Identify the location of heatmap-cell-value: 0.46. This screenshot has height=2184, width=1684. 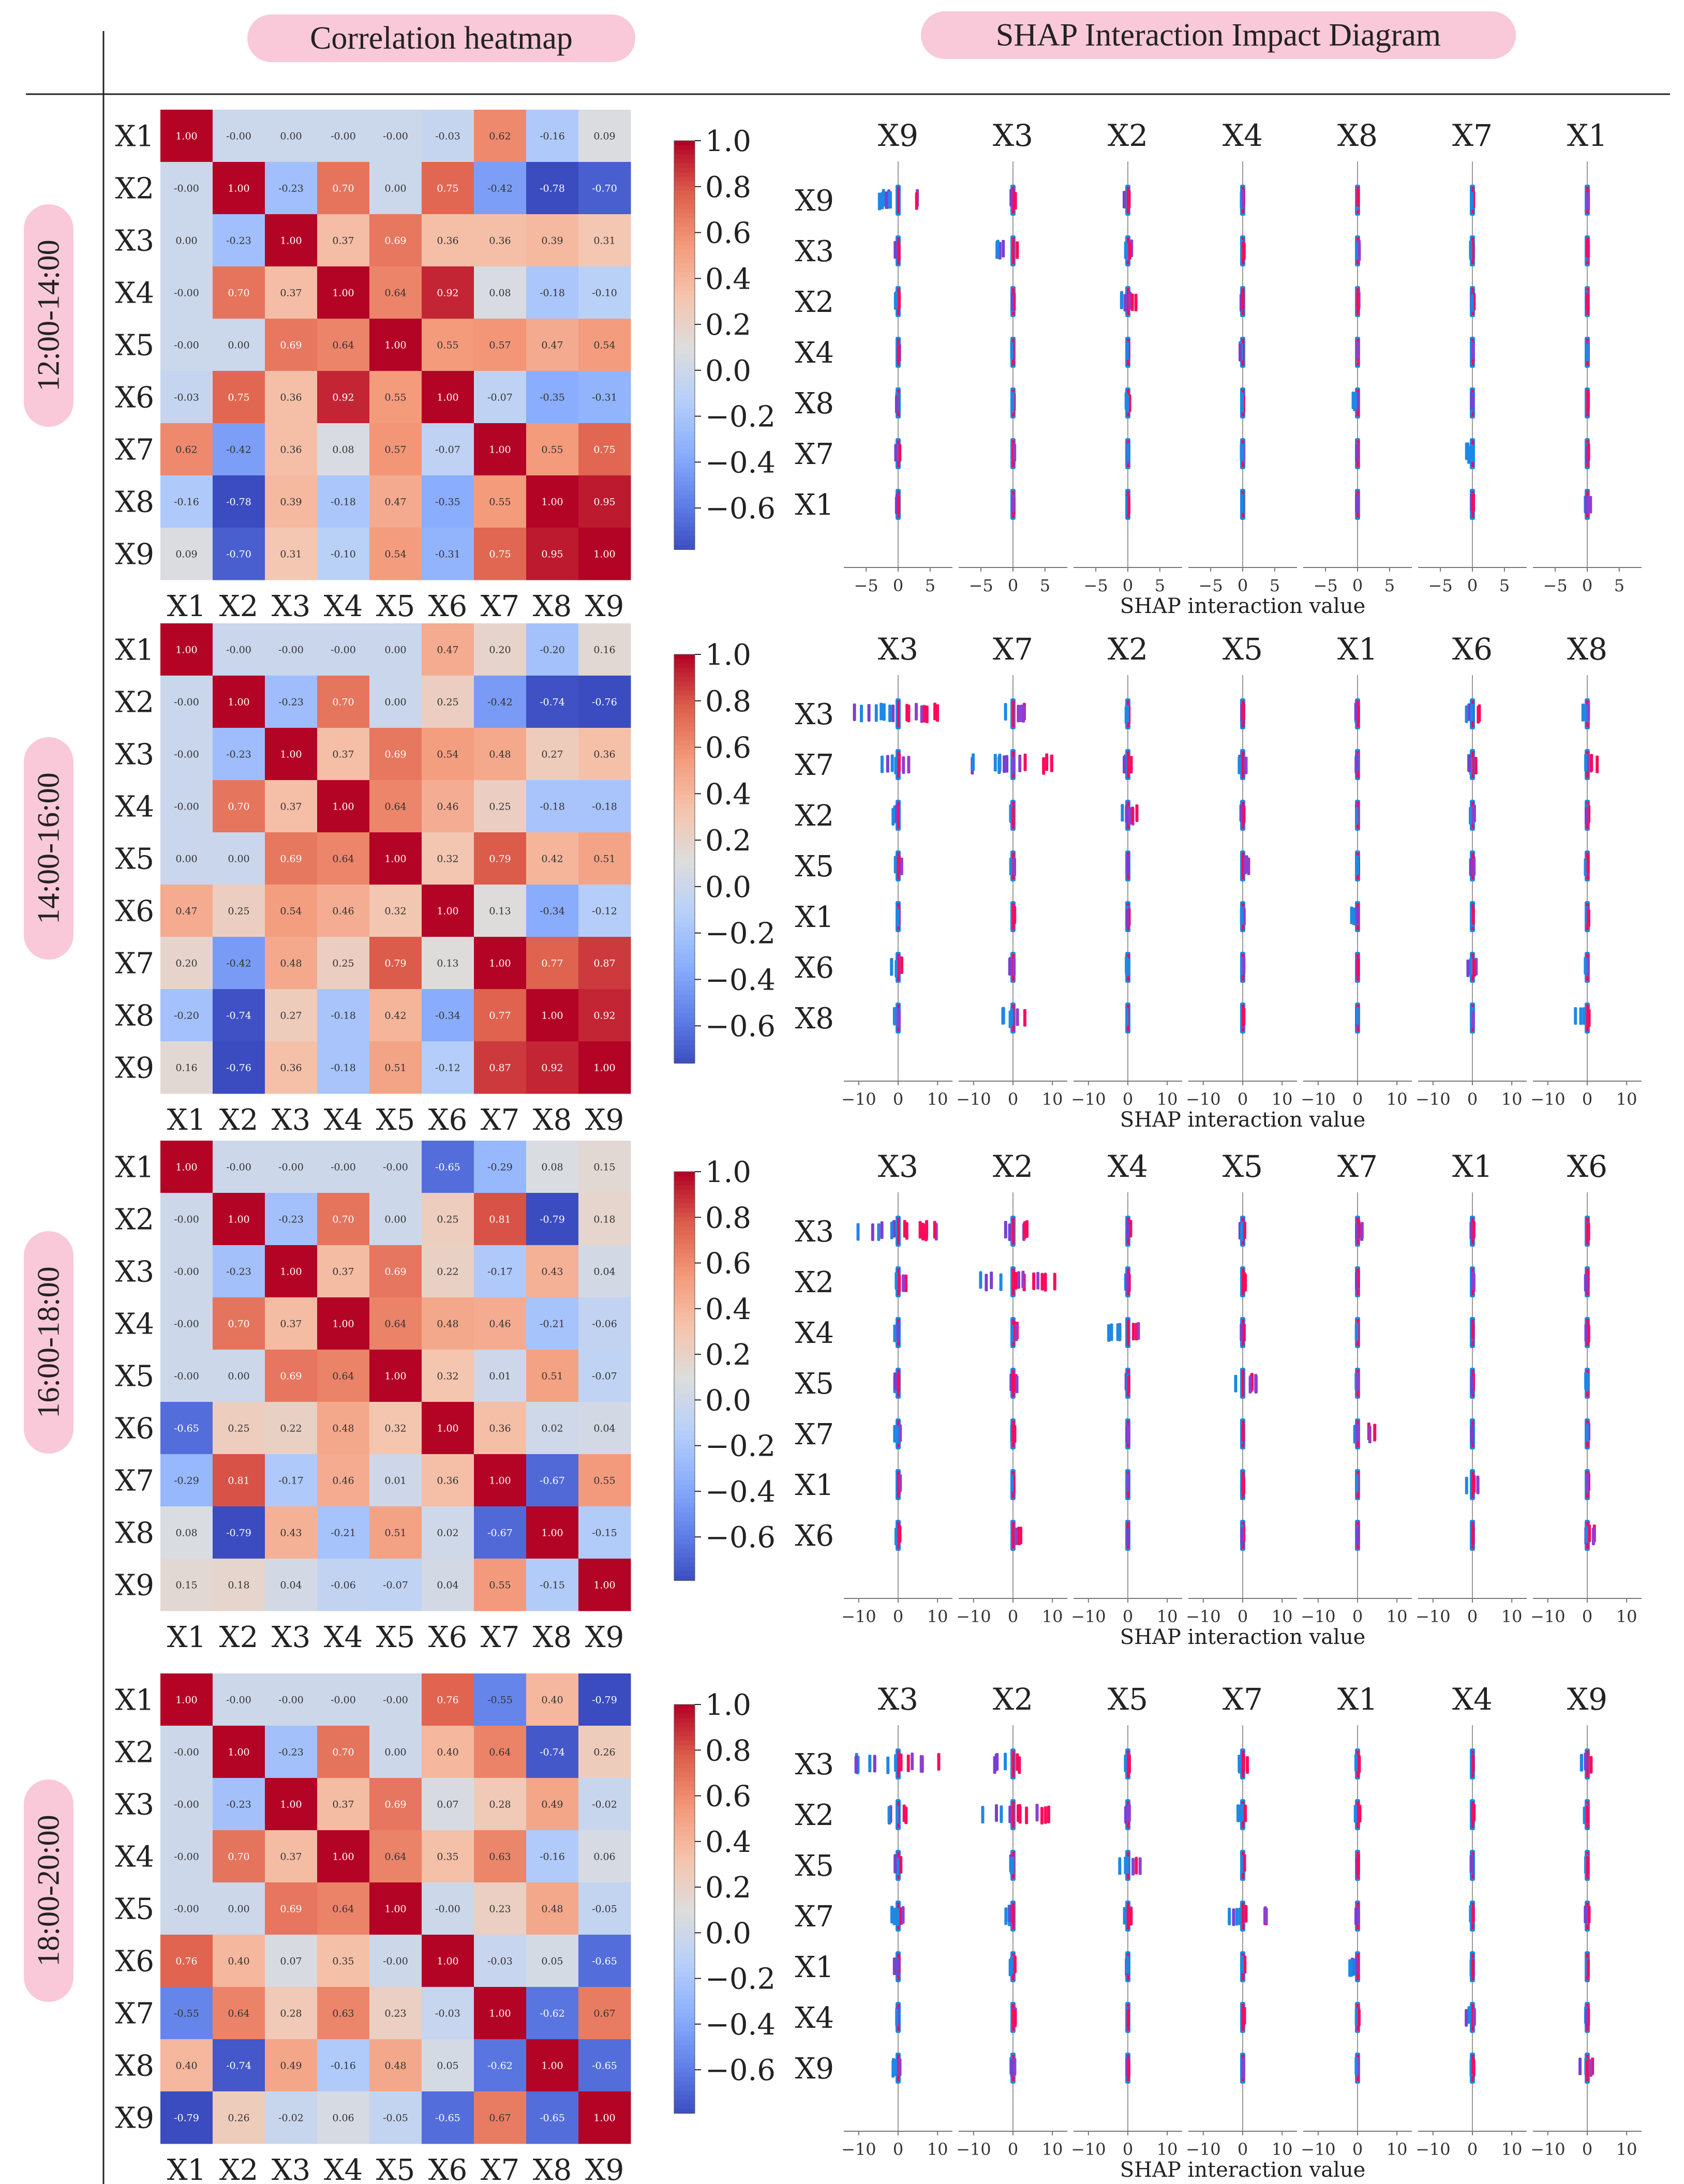
(343, 911).